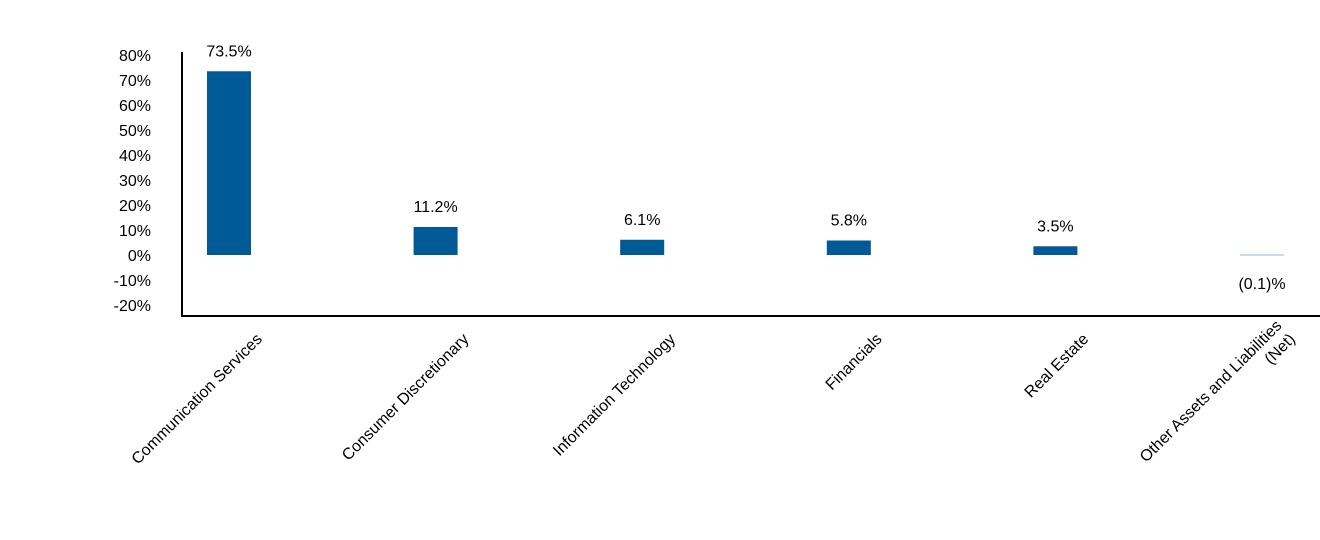 The height and width of the screenshot is (540, 1320). What do you see at coordinates (132, 306) in the screenshot?
I see `y-tick-label: -20%` at bounding box center [132, 306].